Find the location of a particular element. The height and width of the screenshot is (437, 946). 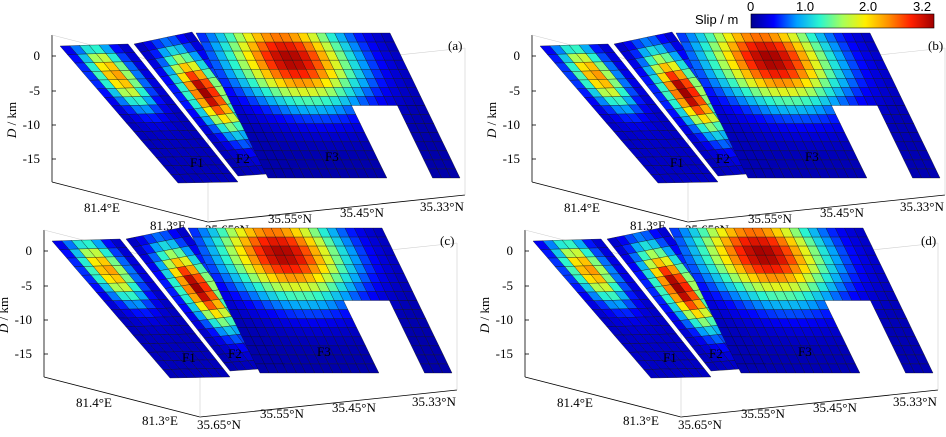

colorbar-title: Slip / m is located at coordinates (716, 19).